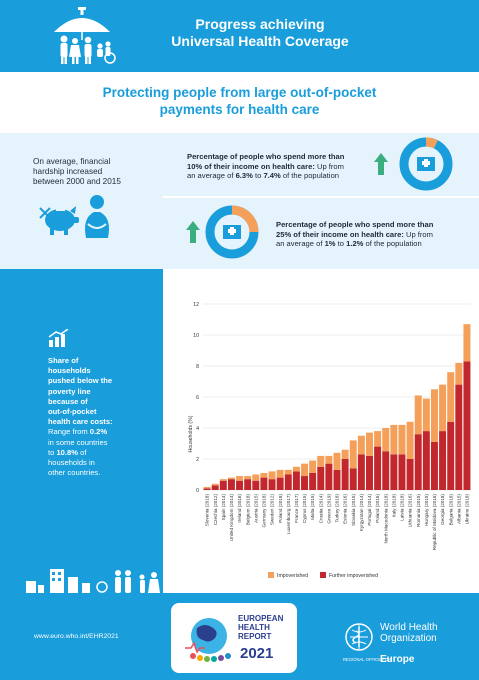 The image size is (479, 680). What do you see at coordinates (408, 638) in the screenshot?
I see `who-line-2: Organization` at bounding box center [408, 638].